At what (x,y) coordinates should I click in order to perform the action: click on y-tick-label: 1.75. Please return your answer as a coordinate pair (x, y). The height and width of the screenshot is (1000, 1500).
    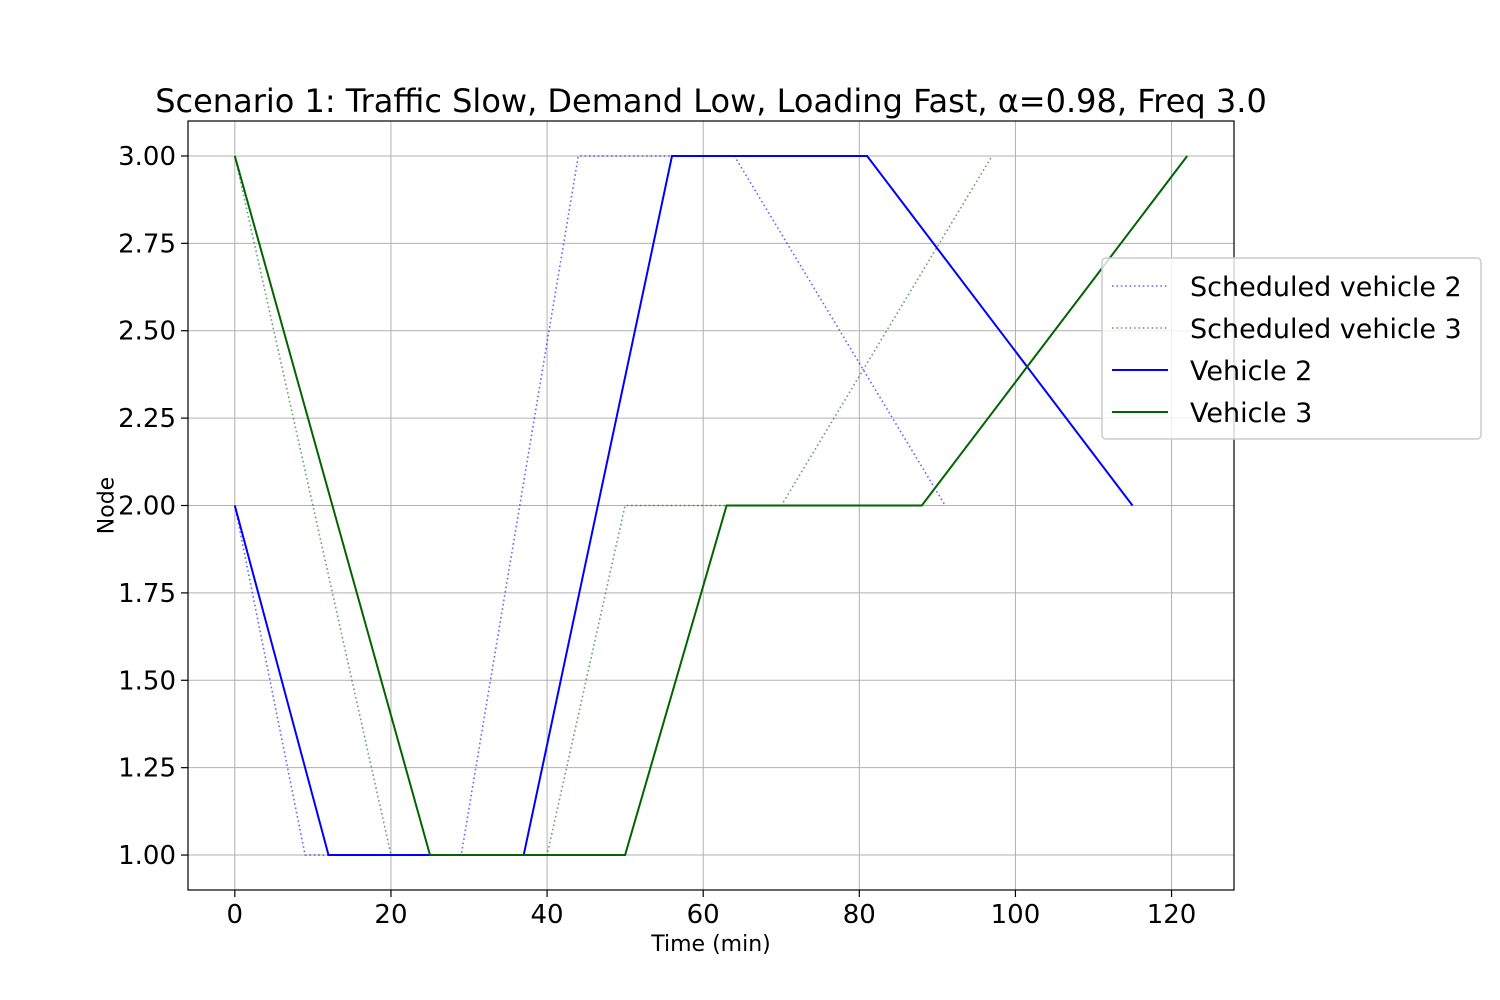
    Looking at the image, I should click on (147, 594).